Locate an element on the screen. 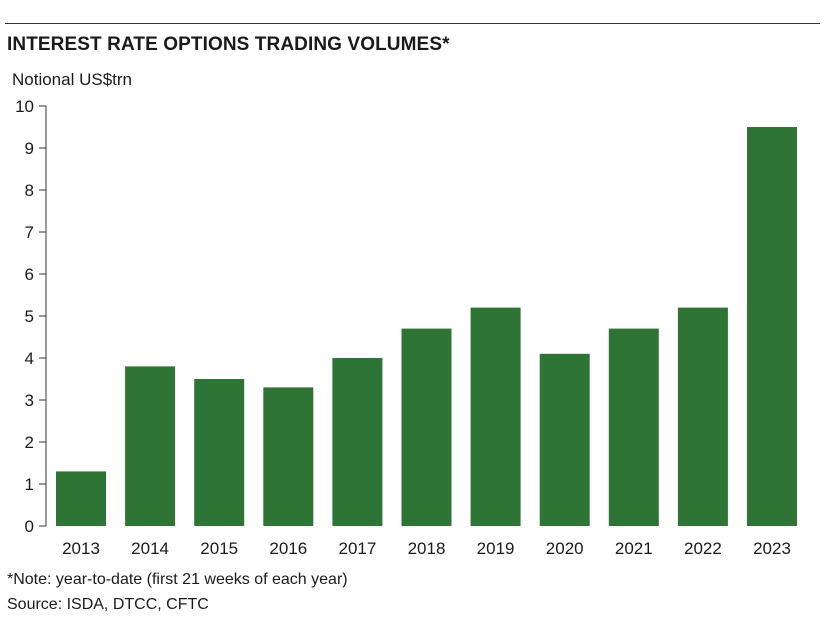 This screenshot has height=633, width=825. y-tick-label: 9 is located at coordinates (29, 148).